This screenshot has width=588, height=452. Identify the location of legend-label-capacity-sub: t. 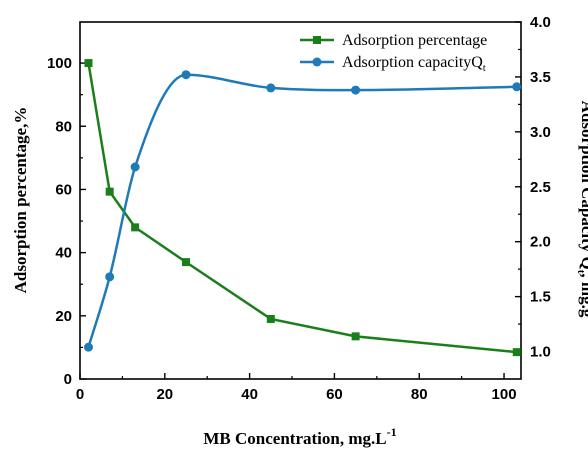
(484, 68).